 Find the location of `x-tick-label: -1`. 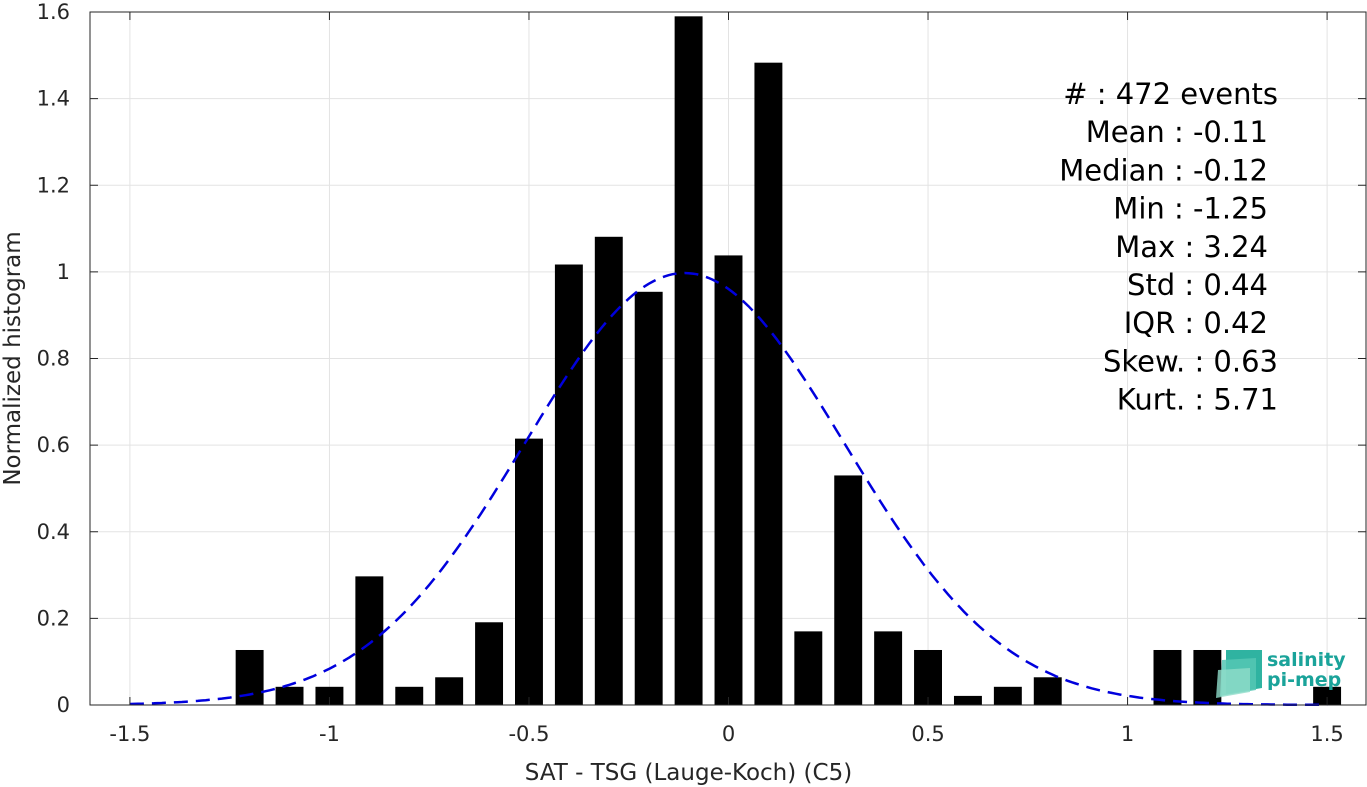

x-tick-label: -1 is located at coordinates (329, 734).